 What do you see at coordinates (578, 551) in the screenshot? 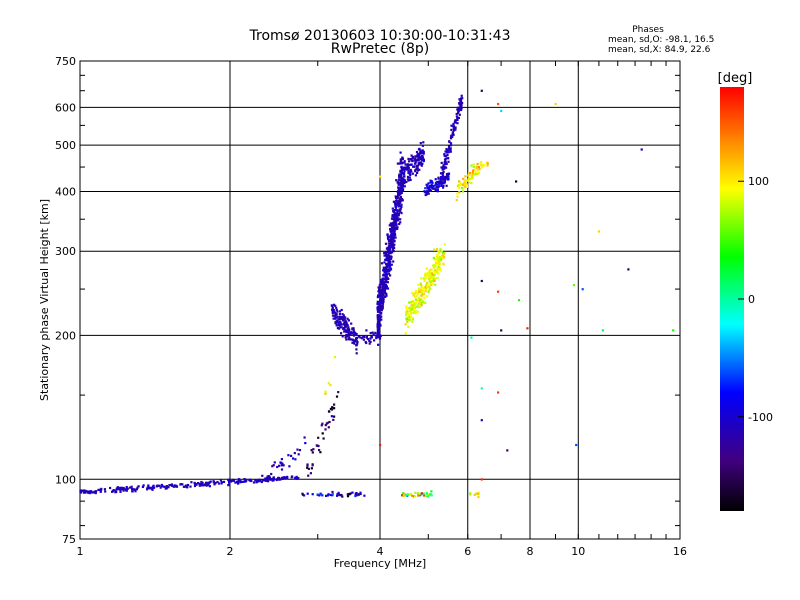
I see `x-tick-label: 10` at bounding box center [578, 551].